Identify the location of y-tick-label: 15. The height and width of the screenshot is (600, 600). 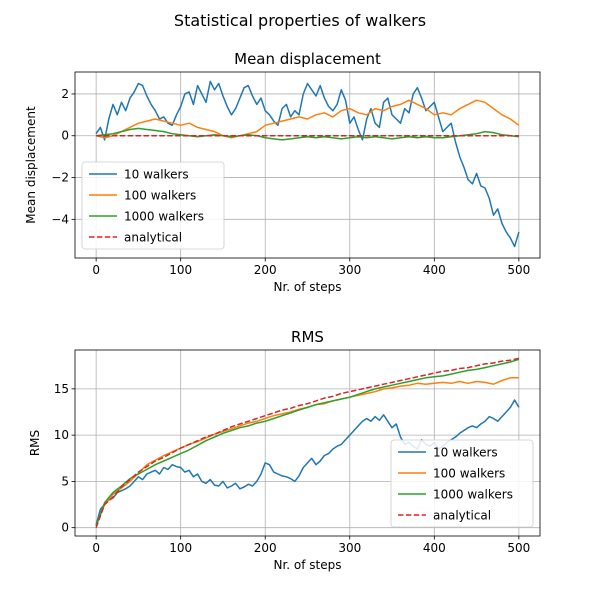
(61, 389).